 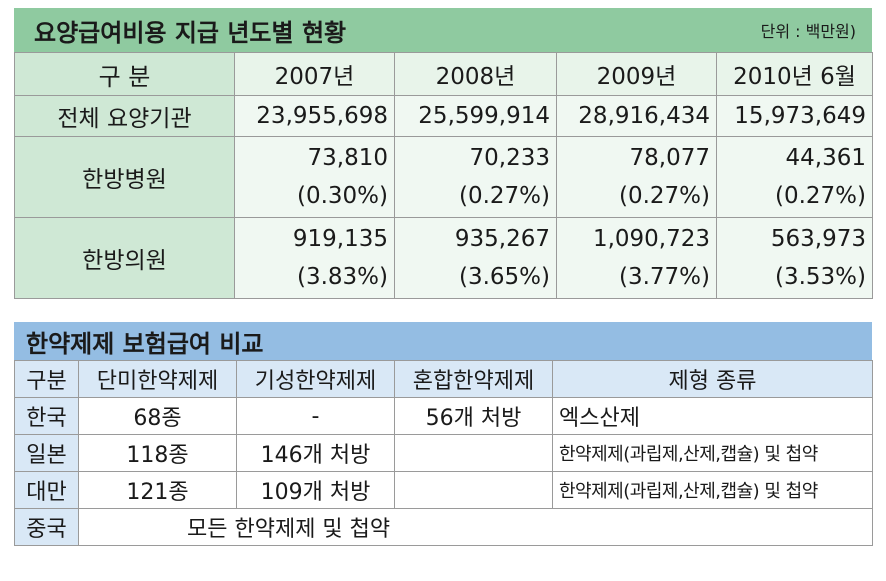 What do you see at coordinates (475, 258) in the screenshot?
I see `cell: 935,267 (3.65%)` at bounding box center [475, 258].